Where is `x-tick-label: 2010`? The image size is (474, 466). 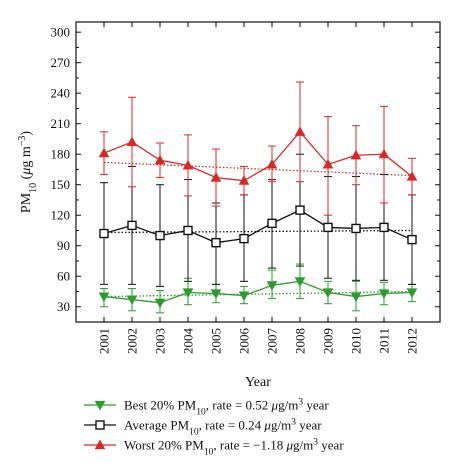 x-tick-label: 2010 is located at coordinates (356, 341).